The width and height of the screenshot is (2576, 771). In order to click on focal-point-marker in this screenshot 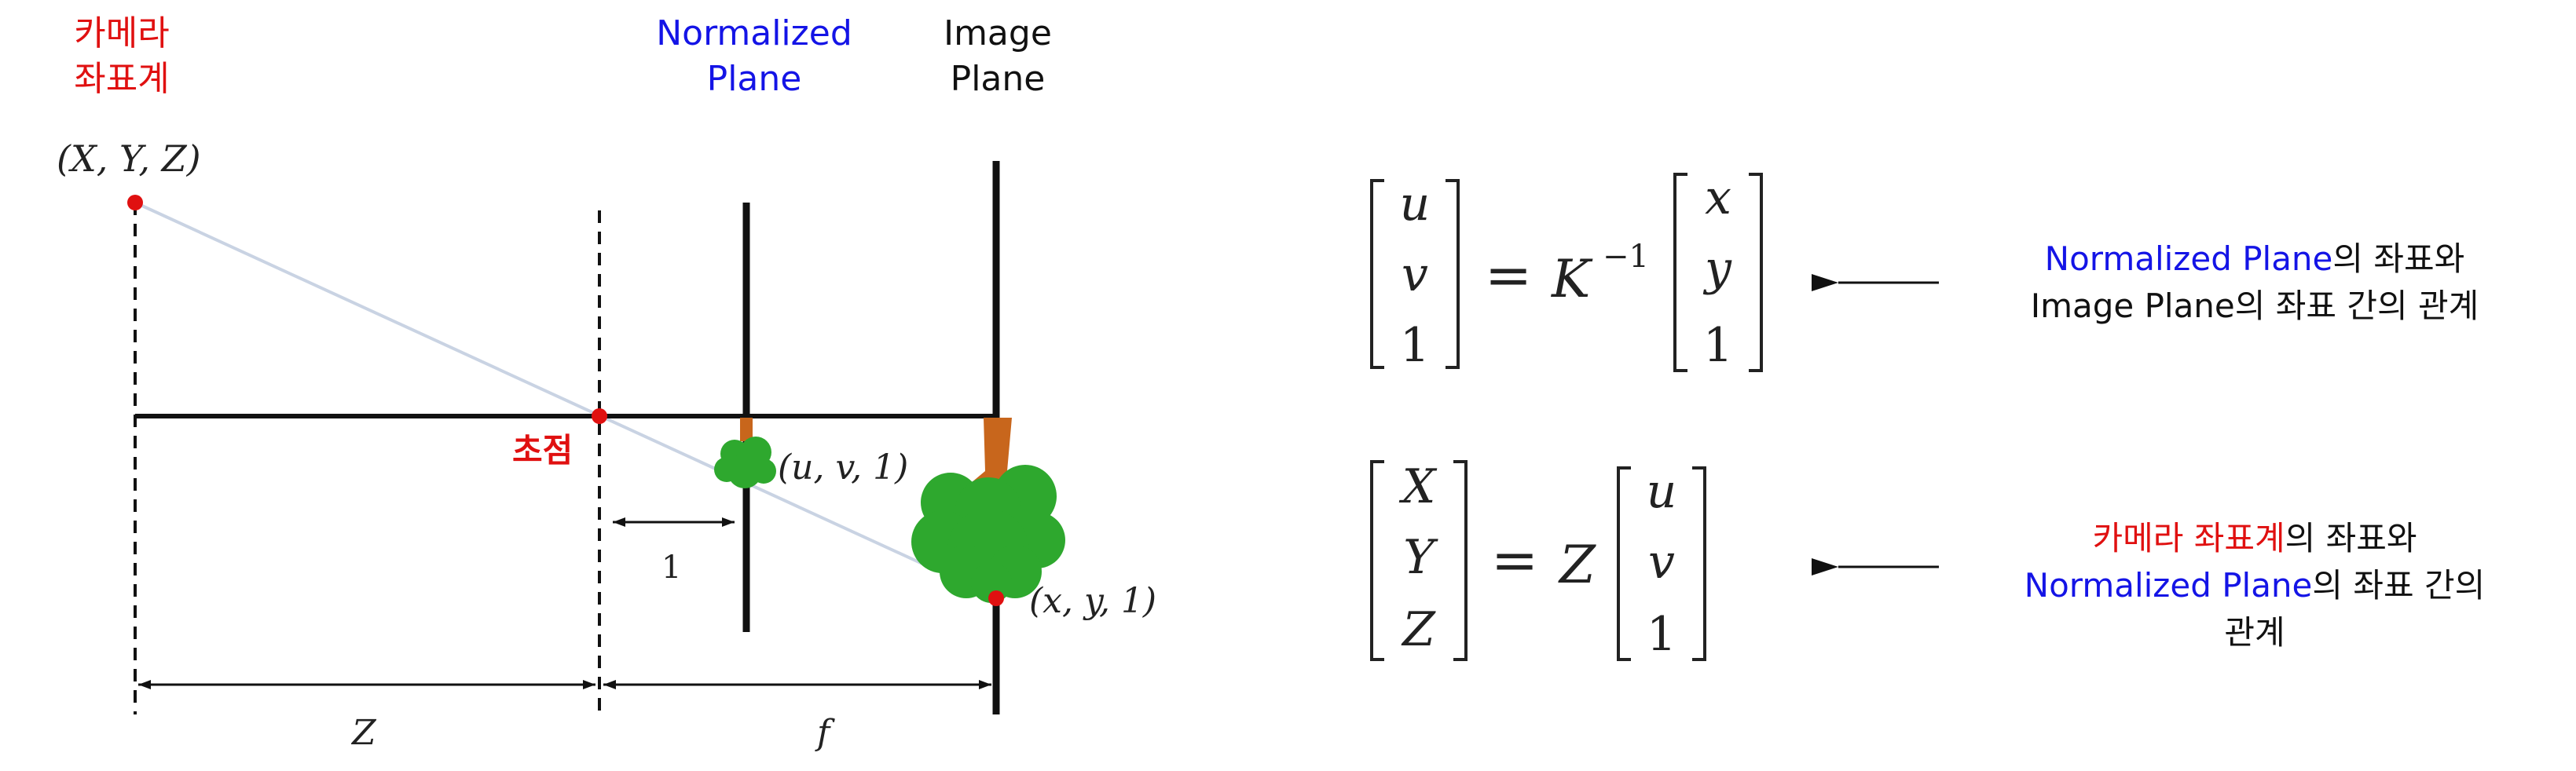, I will do `click(599, 416)`.